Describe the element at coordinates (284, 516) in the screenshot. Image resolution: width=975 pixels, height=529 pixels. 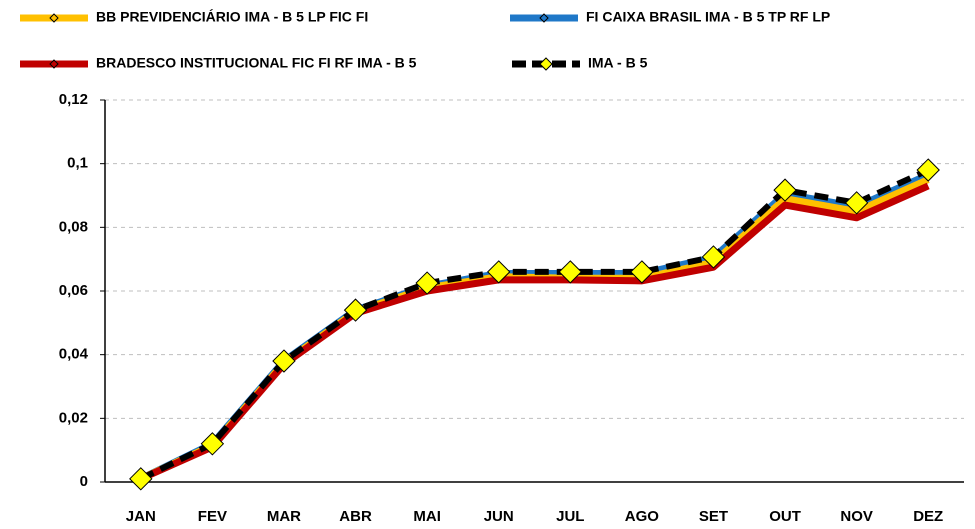
I see `x-tick-label: MAR` at that location.